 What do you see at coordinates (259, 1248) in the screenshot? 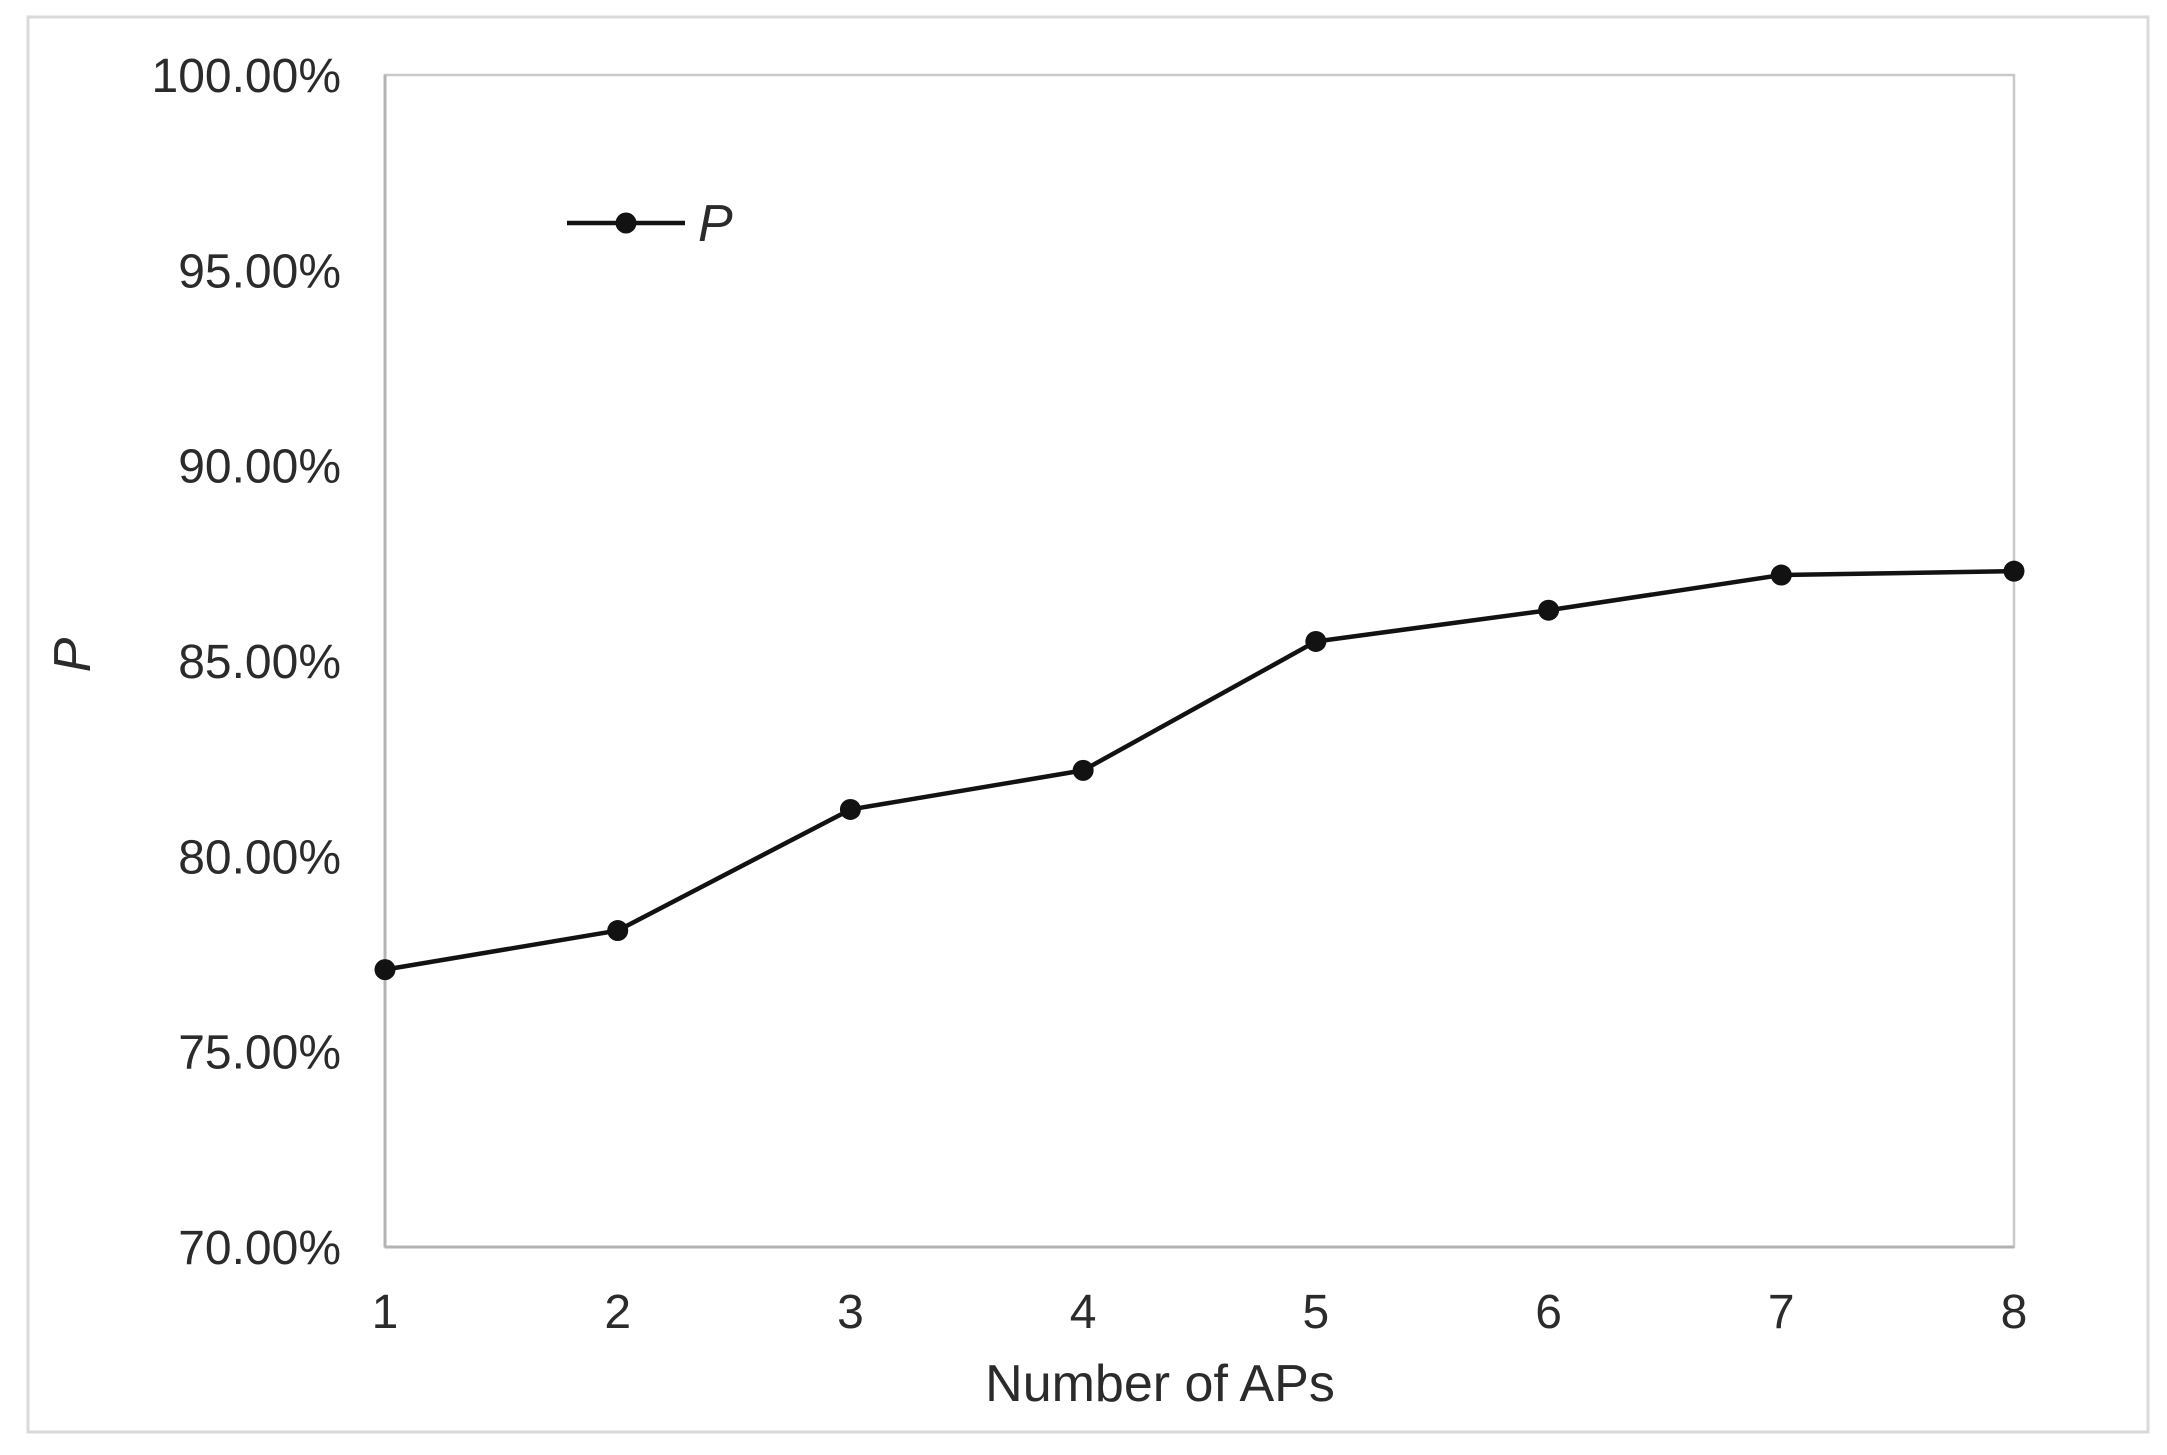
I see `y-tick-label: 70.00%` at bounding box center [259, 1248].